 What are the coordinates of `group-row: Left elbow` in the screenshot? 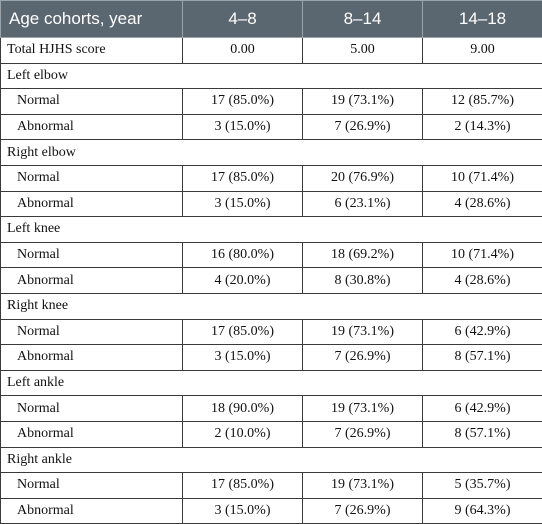 It's located at (271, 76).